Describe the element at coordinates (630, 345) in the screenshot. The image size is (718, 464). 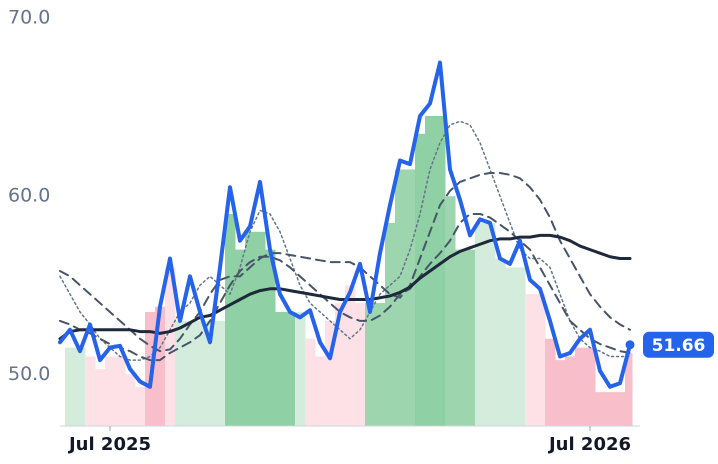
I see `last-point` at that location.